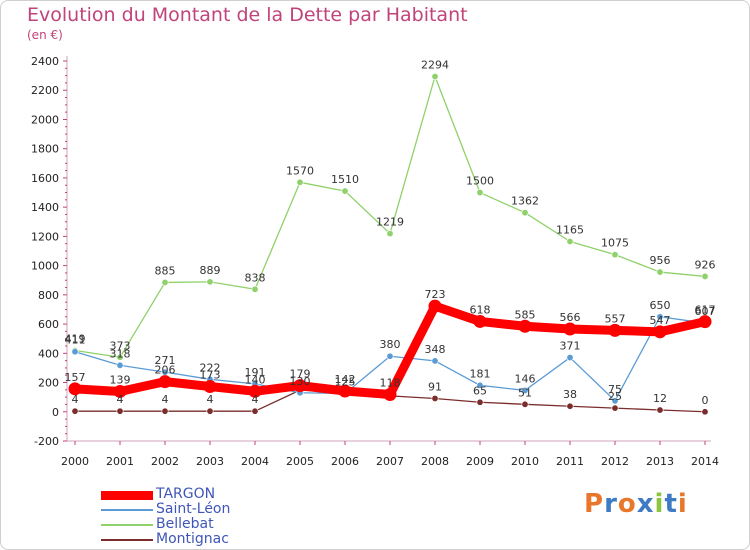 The image size is (750, 550). What do you see at coordinates (570, 346) in the screenshot?
I see `data-label: 371` at bounding box center [570, 346].